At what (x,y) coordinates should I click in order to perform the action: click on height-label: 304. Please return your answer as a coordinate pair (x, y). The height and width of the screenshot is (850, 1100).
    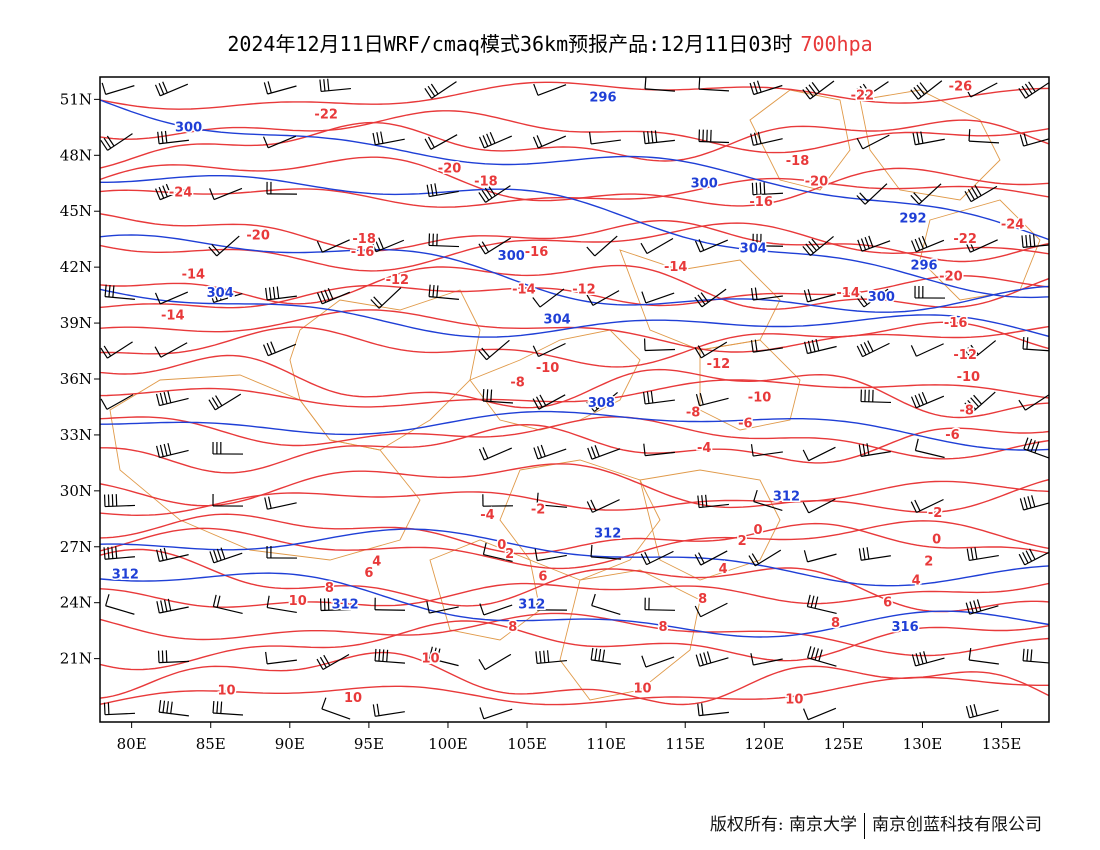
    Looking at the image, I should click on (753, 249).